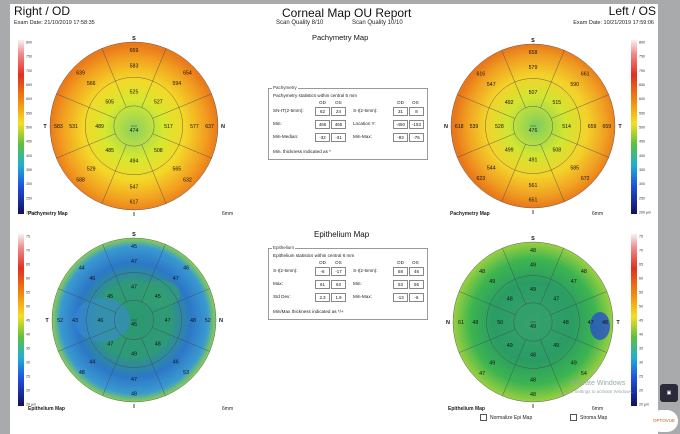 The height and width of the screenshot is (434, 680). What do you see at coordinates (338, 271) in the screenshot?
I see `epithelium-stat-value-os: -17` at bounding box center [338, 271].